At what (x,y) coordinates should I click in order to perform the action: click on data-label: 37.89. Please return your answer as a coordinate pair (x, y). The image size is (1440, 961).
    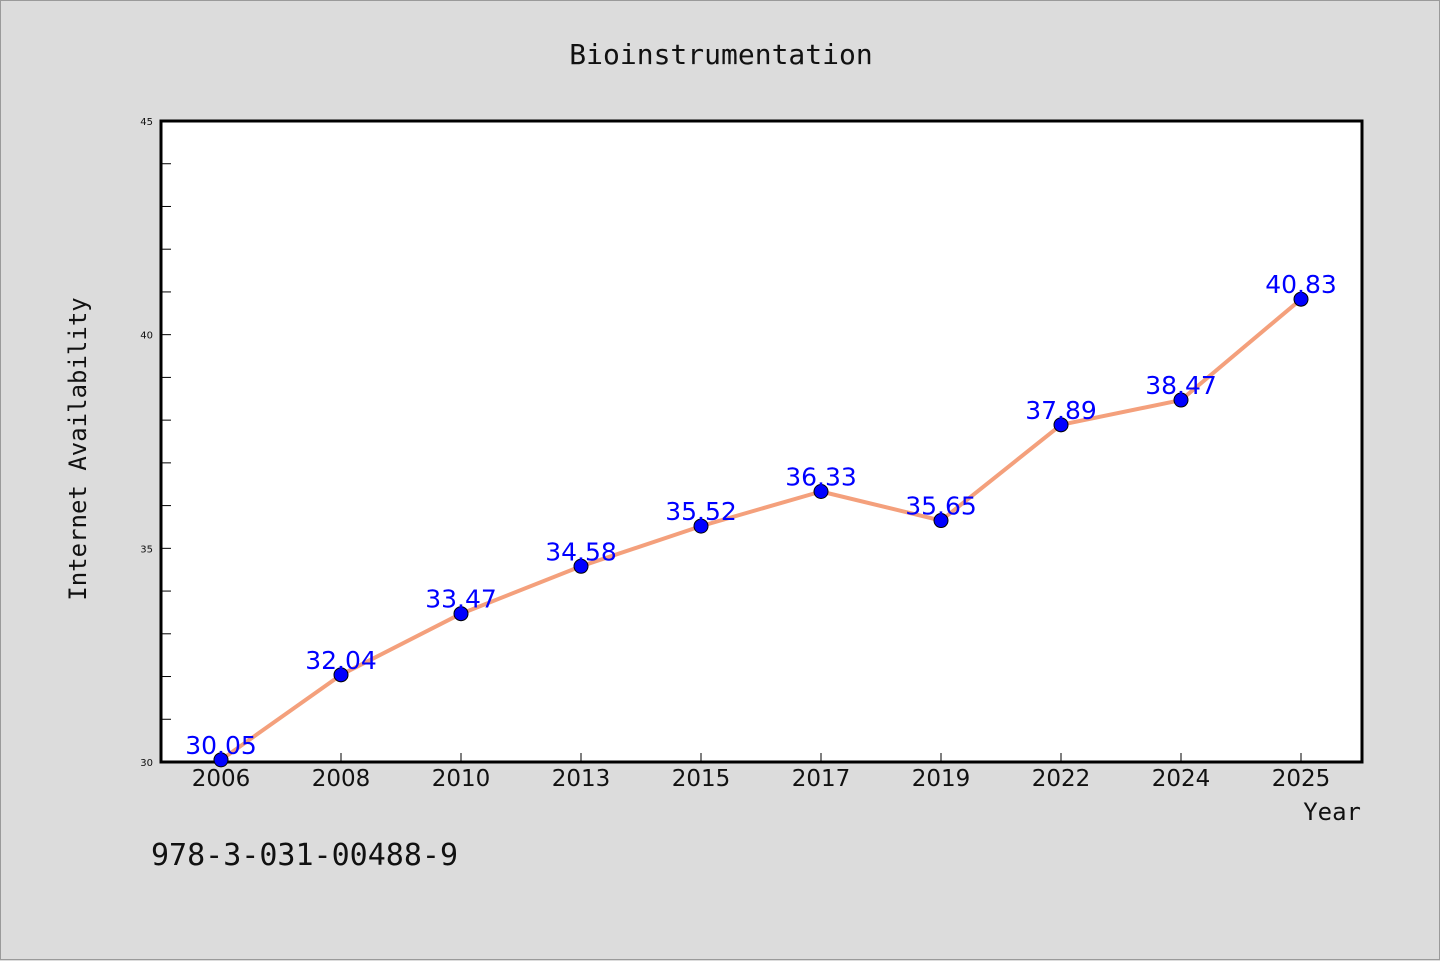
    Looking at the image, I should click on (1061, 410).